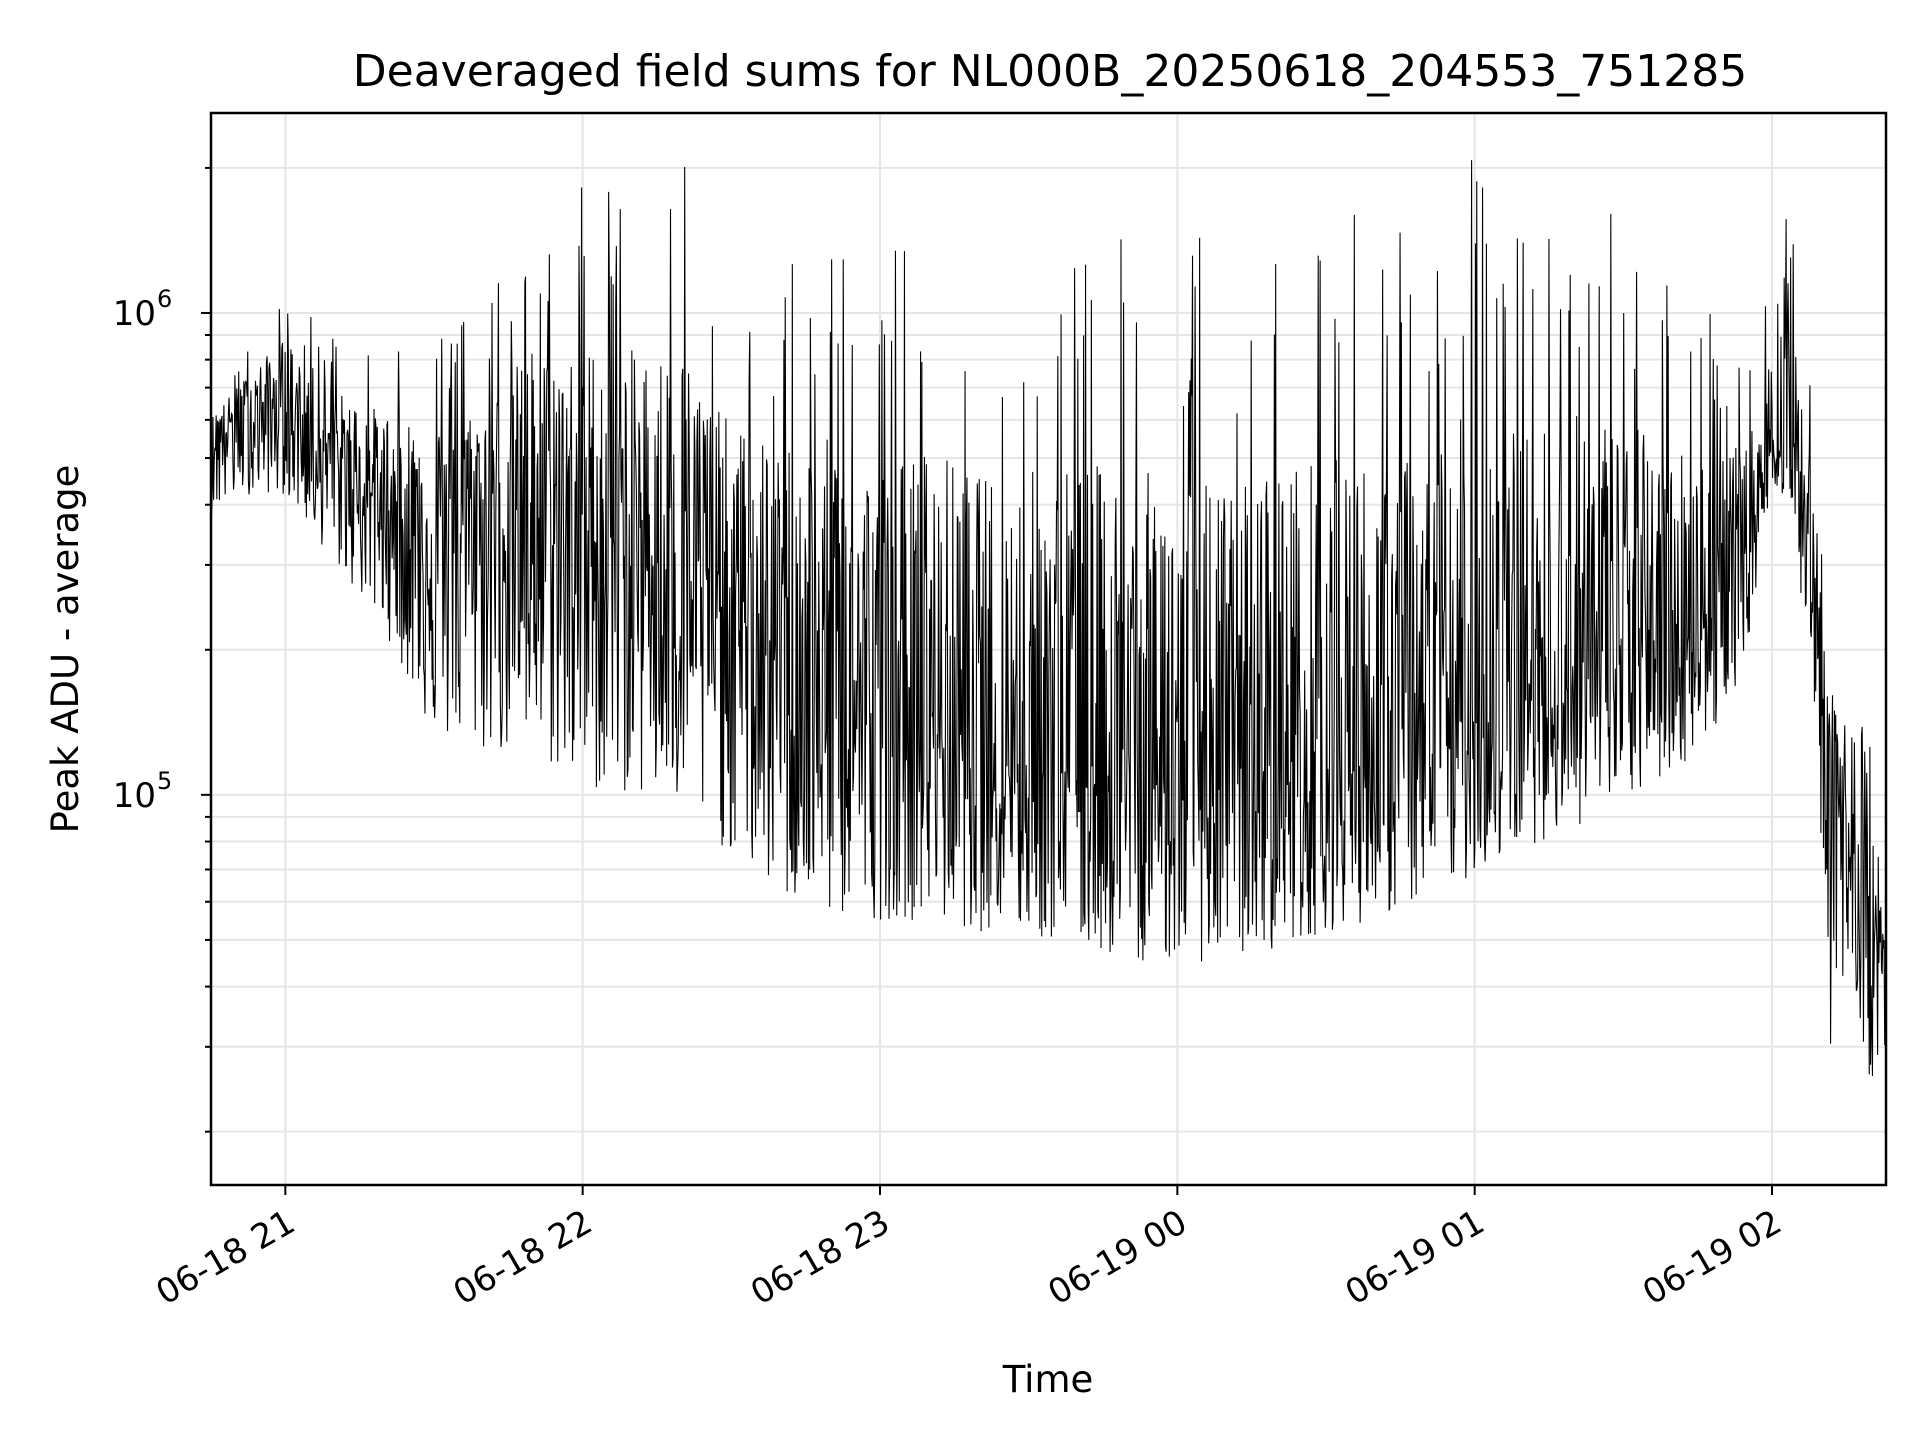 The height and width of the screenshot is (1440, 1920). What do you see at coordinates (225, 1257) in the screenshot?
I see `x-tick-label: 06-18 21` at bounding box center [225, 1257].